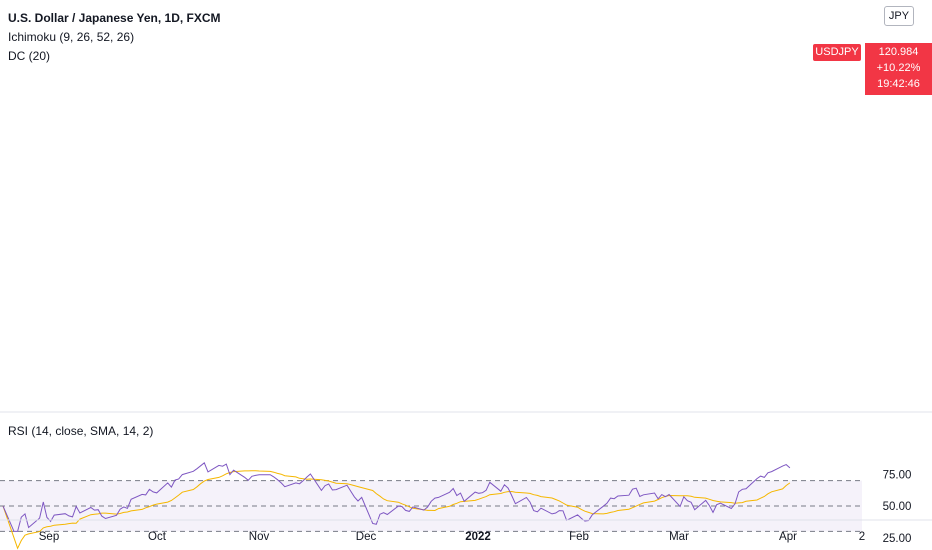  Describe the element at coordinates (837, 52) in the screenshot. I see `symbol-tag: USDJPY` at that location.